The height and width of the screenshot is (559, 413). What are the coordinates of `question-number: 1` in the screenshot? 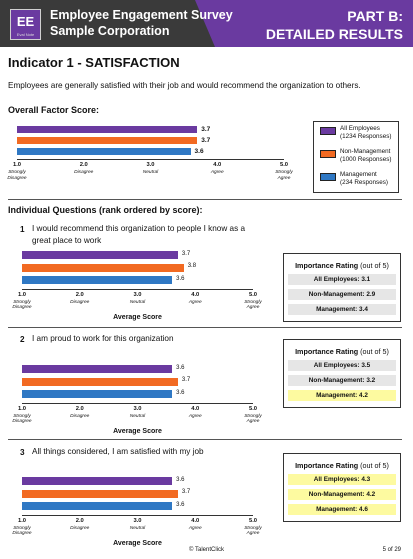 It's located at (22, 229).